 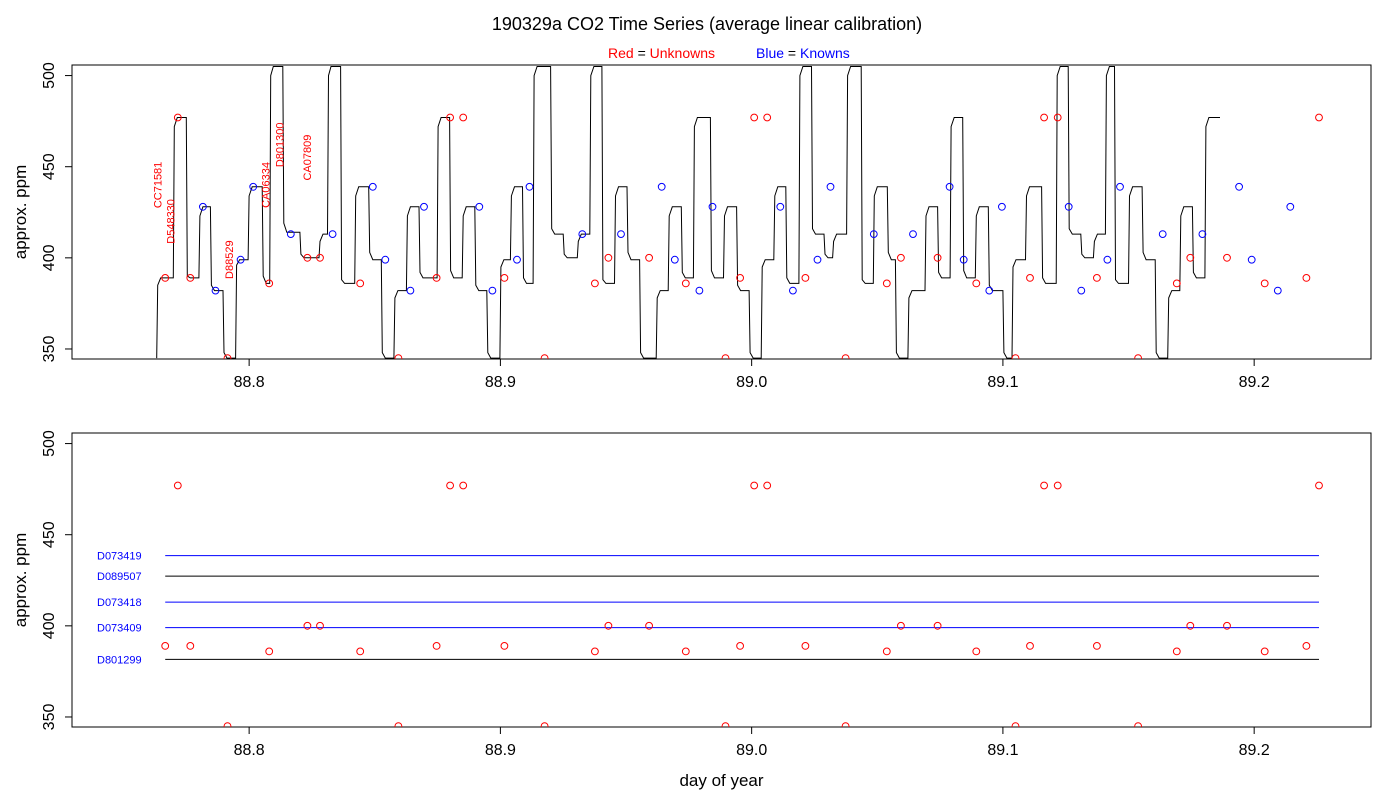 I want to click on bottom-y-tick-label: 500, so click(x=49, y=443).